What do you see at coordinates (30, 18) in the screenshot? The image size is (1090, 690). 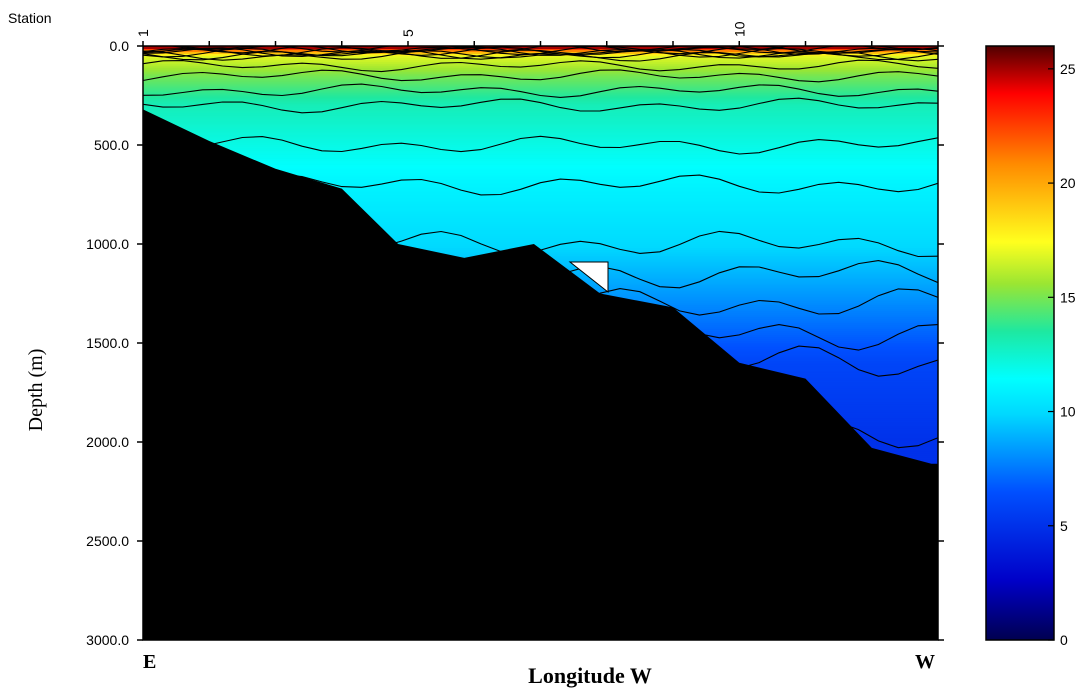 I see `station-axis-label: Station` at bounding box center [30, 18].